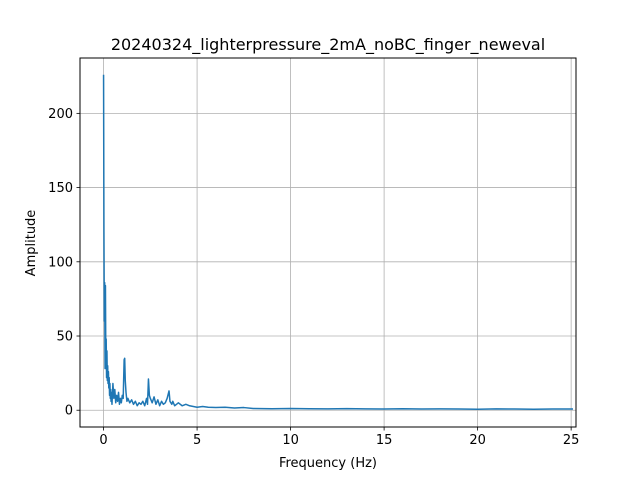  I want to click on x-tick-label: 25, so click(571, 440).